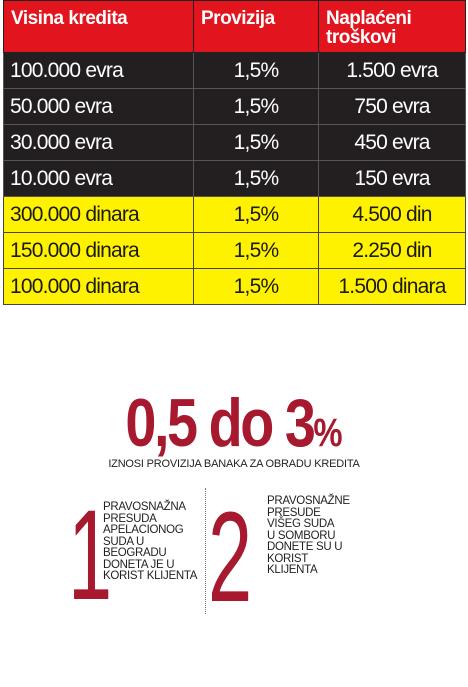  Describe the element at coordinates (98, 106) in the screenshot. I see `loan-amount-cell: 50.000 evra` at that location.